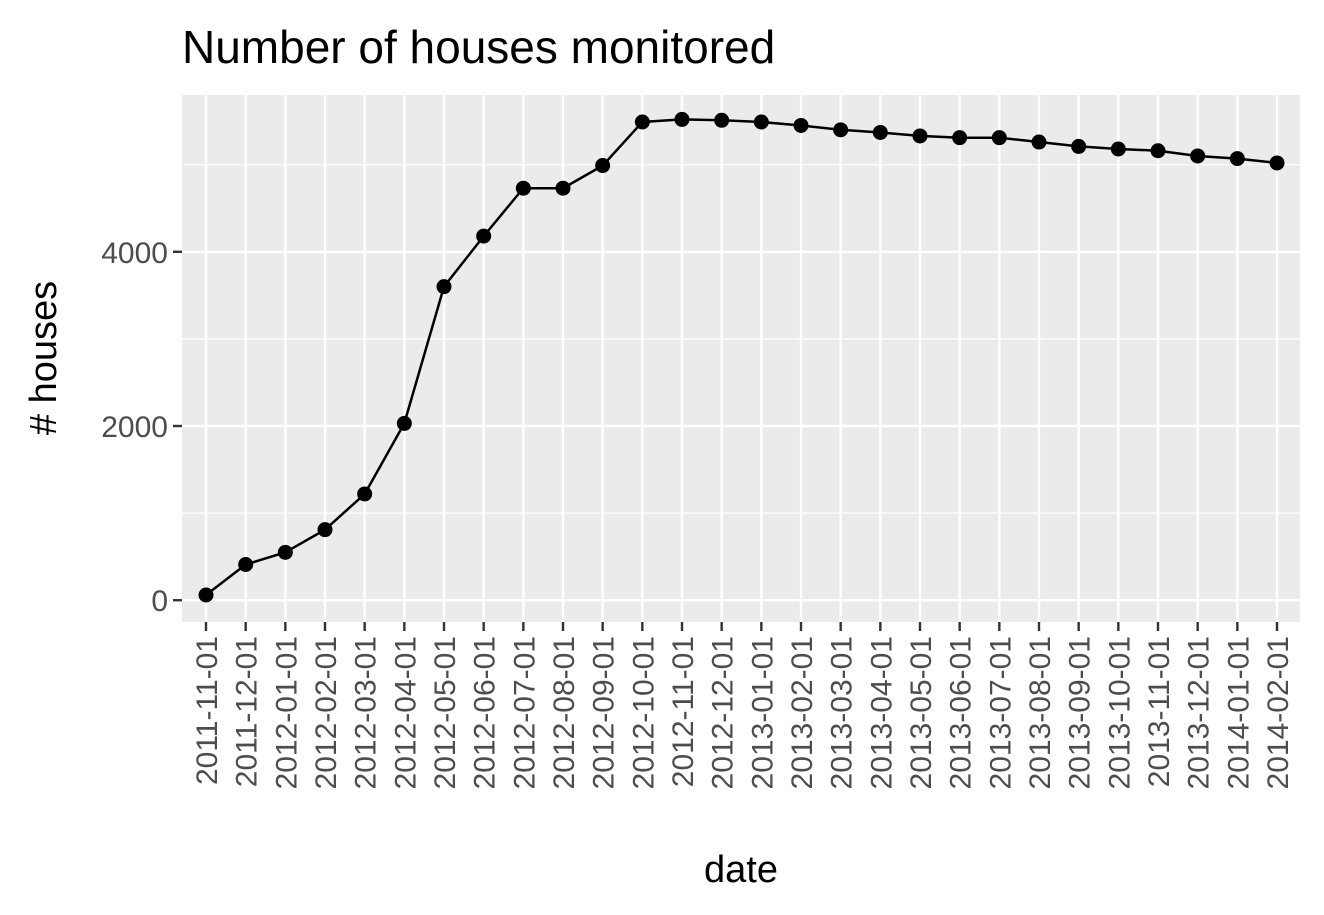  What do you see at coordinates (1278, 712) in the screenshot?
I see `x-tick-label: 2014-02-01` at bounding box center [1278, 712].